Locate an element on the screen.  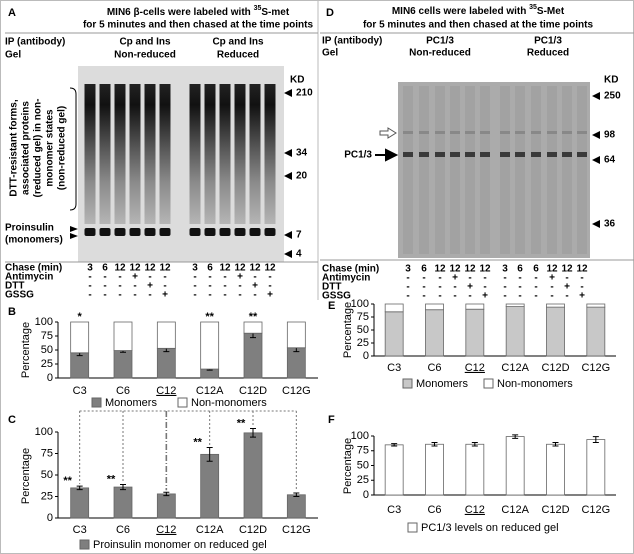
condition-label: GSSG is located at coordinates (19, 295).